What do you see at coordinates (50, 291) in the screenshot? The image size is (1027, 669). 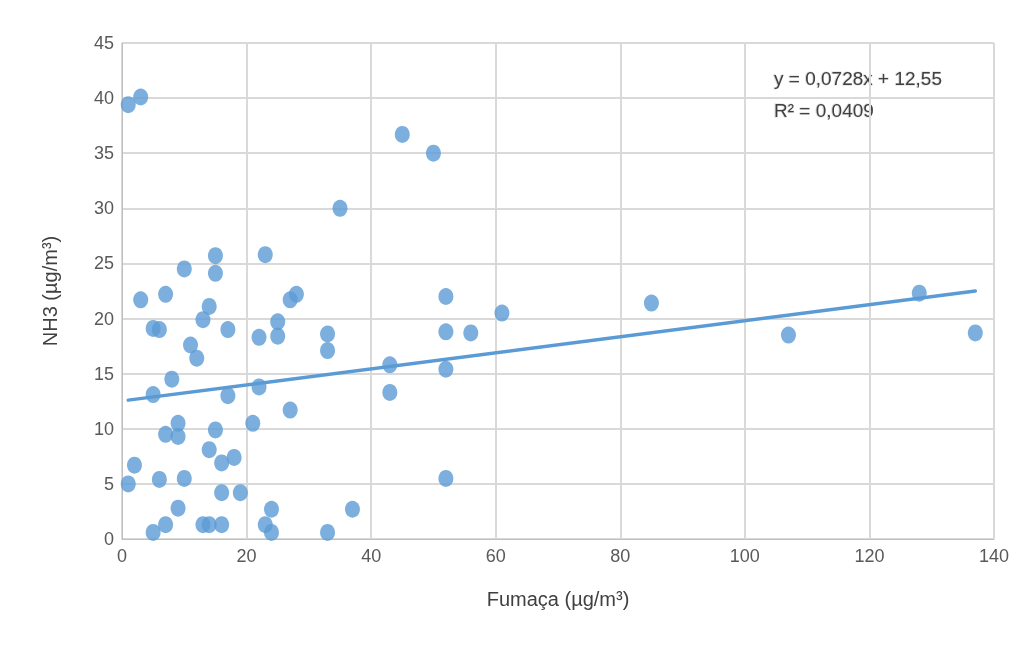 I see `y-axis-title: NH3 (µg/m³)` at bounding box center [50, 291].